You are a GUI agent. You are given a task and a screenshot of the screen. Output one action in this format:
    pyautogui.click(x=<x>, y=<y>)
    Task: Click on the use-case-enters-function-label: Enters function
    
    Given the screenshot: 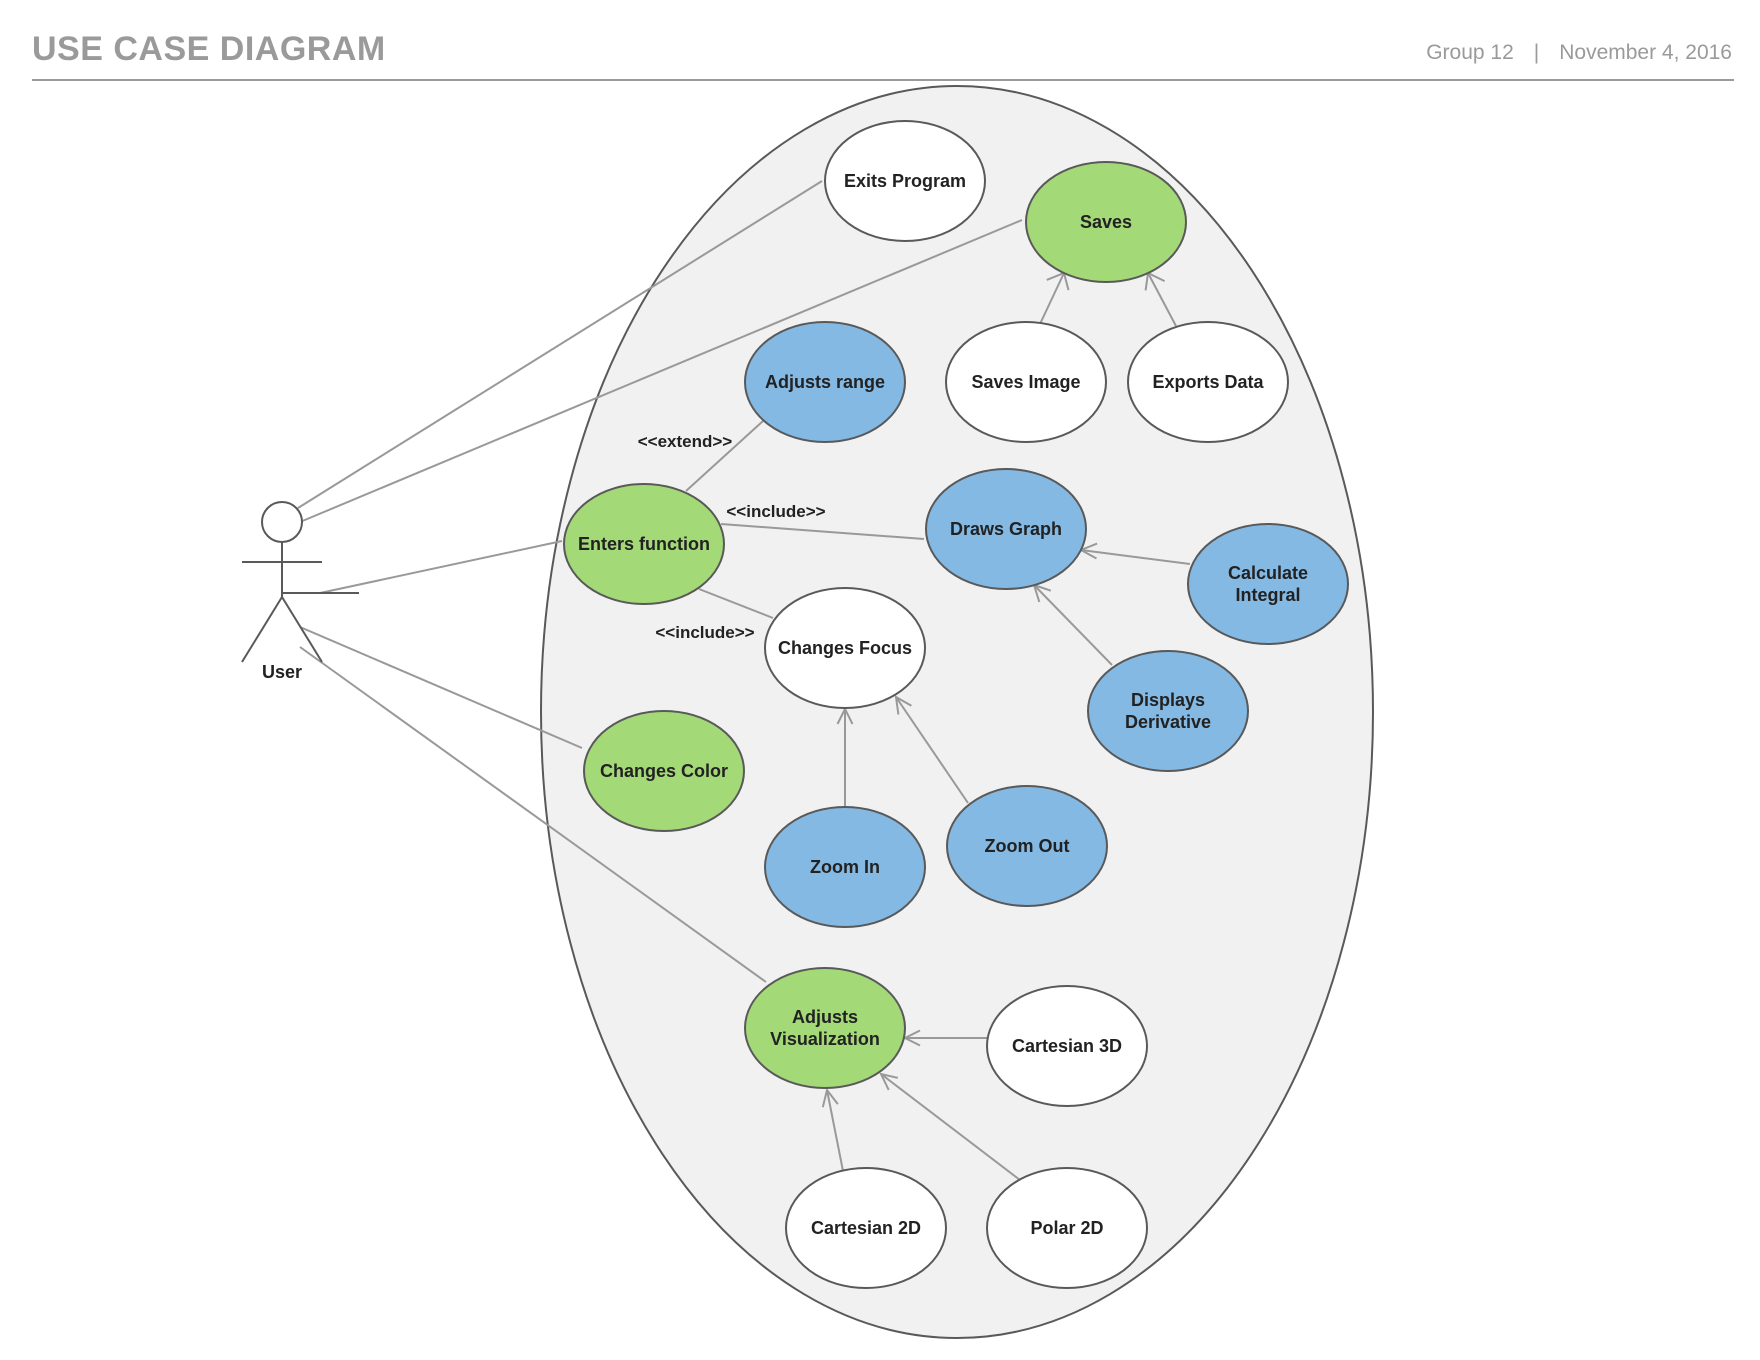 What is the action you would take?
    pyautogui.click(x=644, y=544)
    